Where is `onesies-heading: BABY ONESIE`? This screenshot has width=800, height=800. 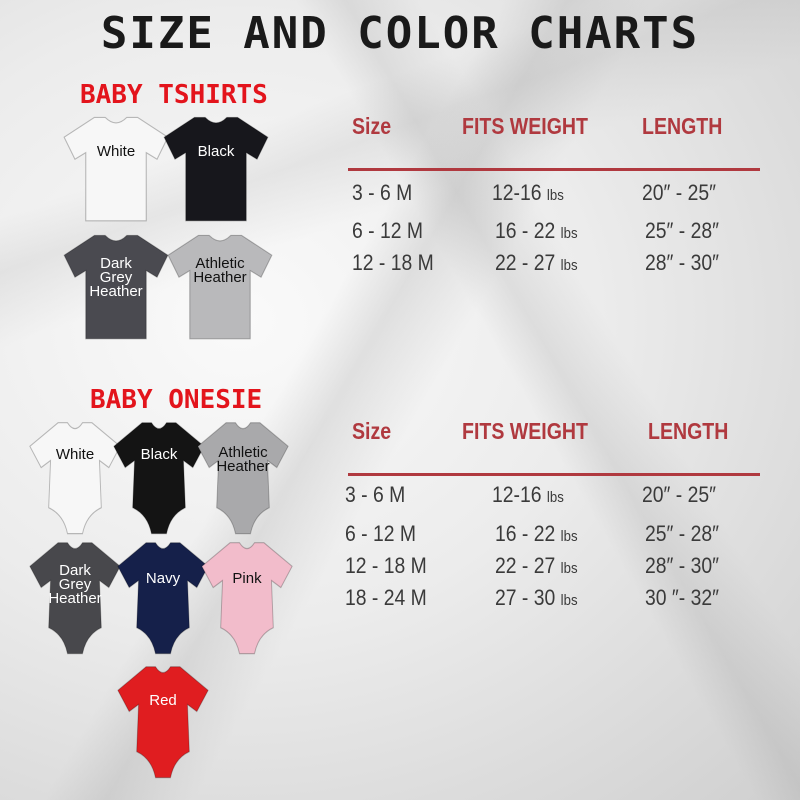
onesies-heading: BABY ONESIE is located at coordinates (176, 400).